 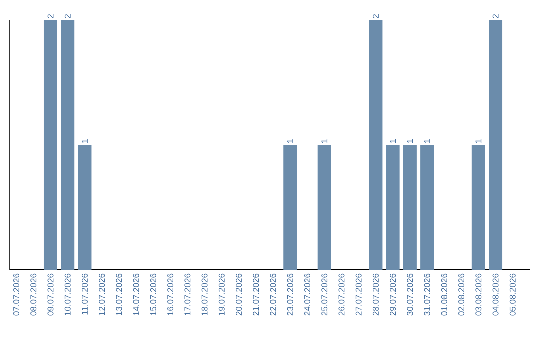 I want to click on x-tick-label: 31.07.2026, so click(x=427, y=295).